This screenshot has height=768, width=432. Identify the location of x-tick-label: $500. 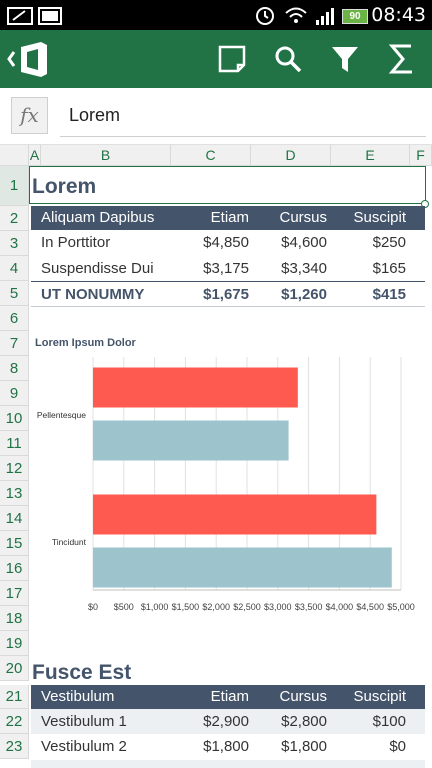
(124, 607).